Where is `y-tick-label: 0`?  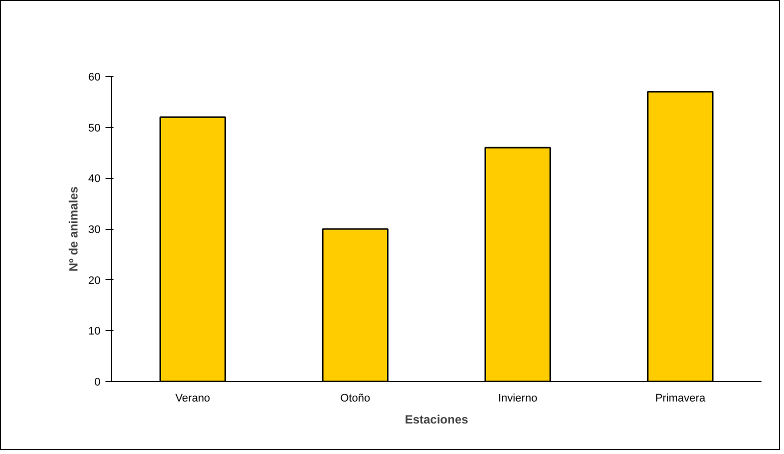 y-tick-label: 0 is located at coordinates (97, 382).